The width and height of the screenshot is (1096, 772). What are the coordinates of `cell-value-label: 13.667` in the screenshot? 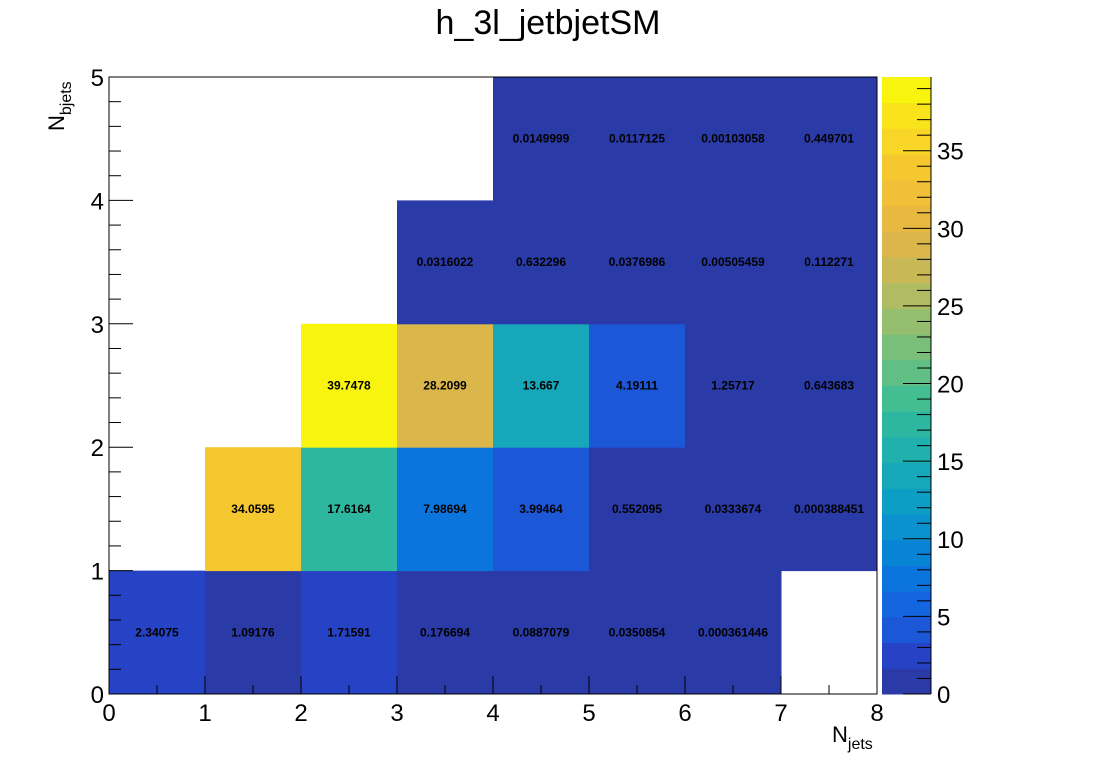 It's located at (541, 386).